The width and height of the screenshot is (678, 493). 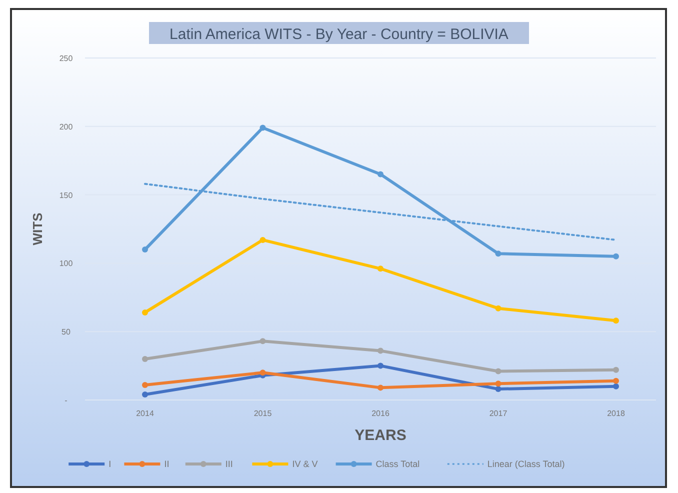 What do you see at coordinates (66, 127) in the screenshot?
I see `y-tick-label: 200` at bounding box center [66, 127].